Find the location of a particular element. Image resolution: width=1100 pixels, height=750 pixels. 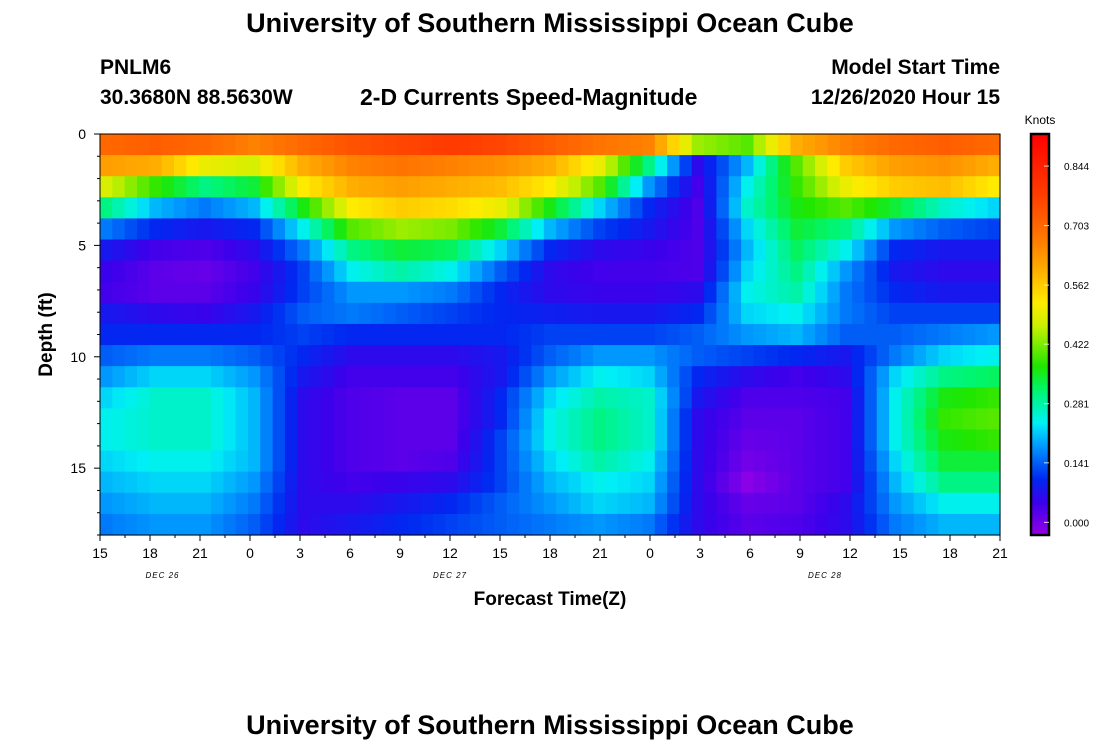

colorbar-tick-label: 0.281 is located at coordinates (1076, 405).